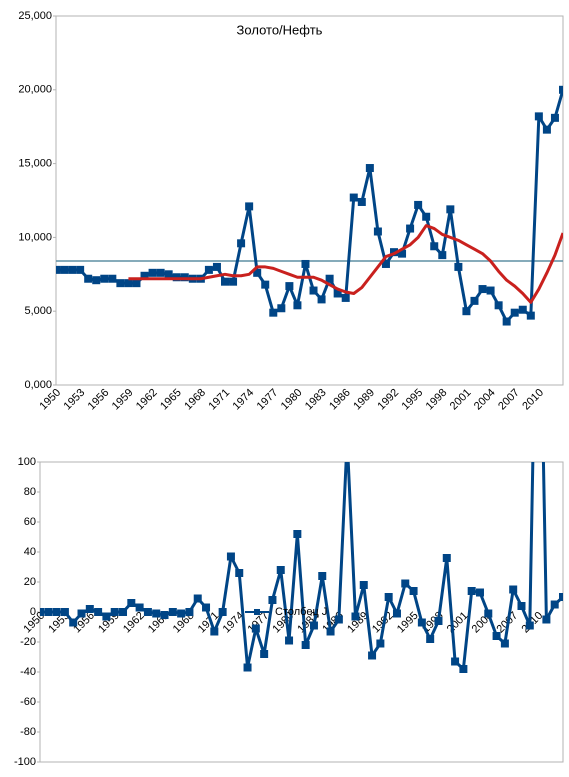 This screenshot has width=569, height=777. What do you see at coordinates (364, 400) in the screenshot?
I see `x-tick-label: 1989` at bounding box center [364, 400].